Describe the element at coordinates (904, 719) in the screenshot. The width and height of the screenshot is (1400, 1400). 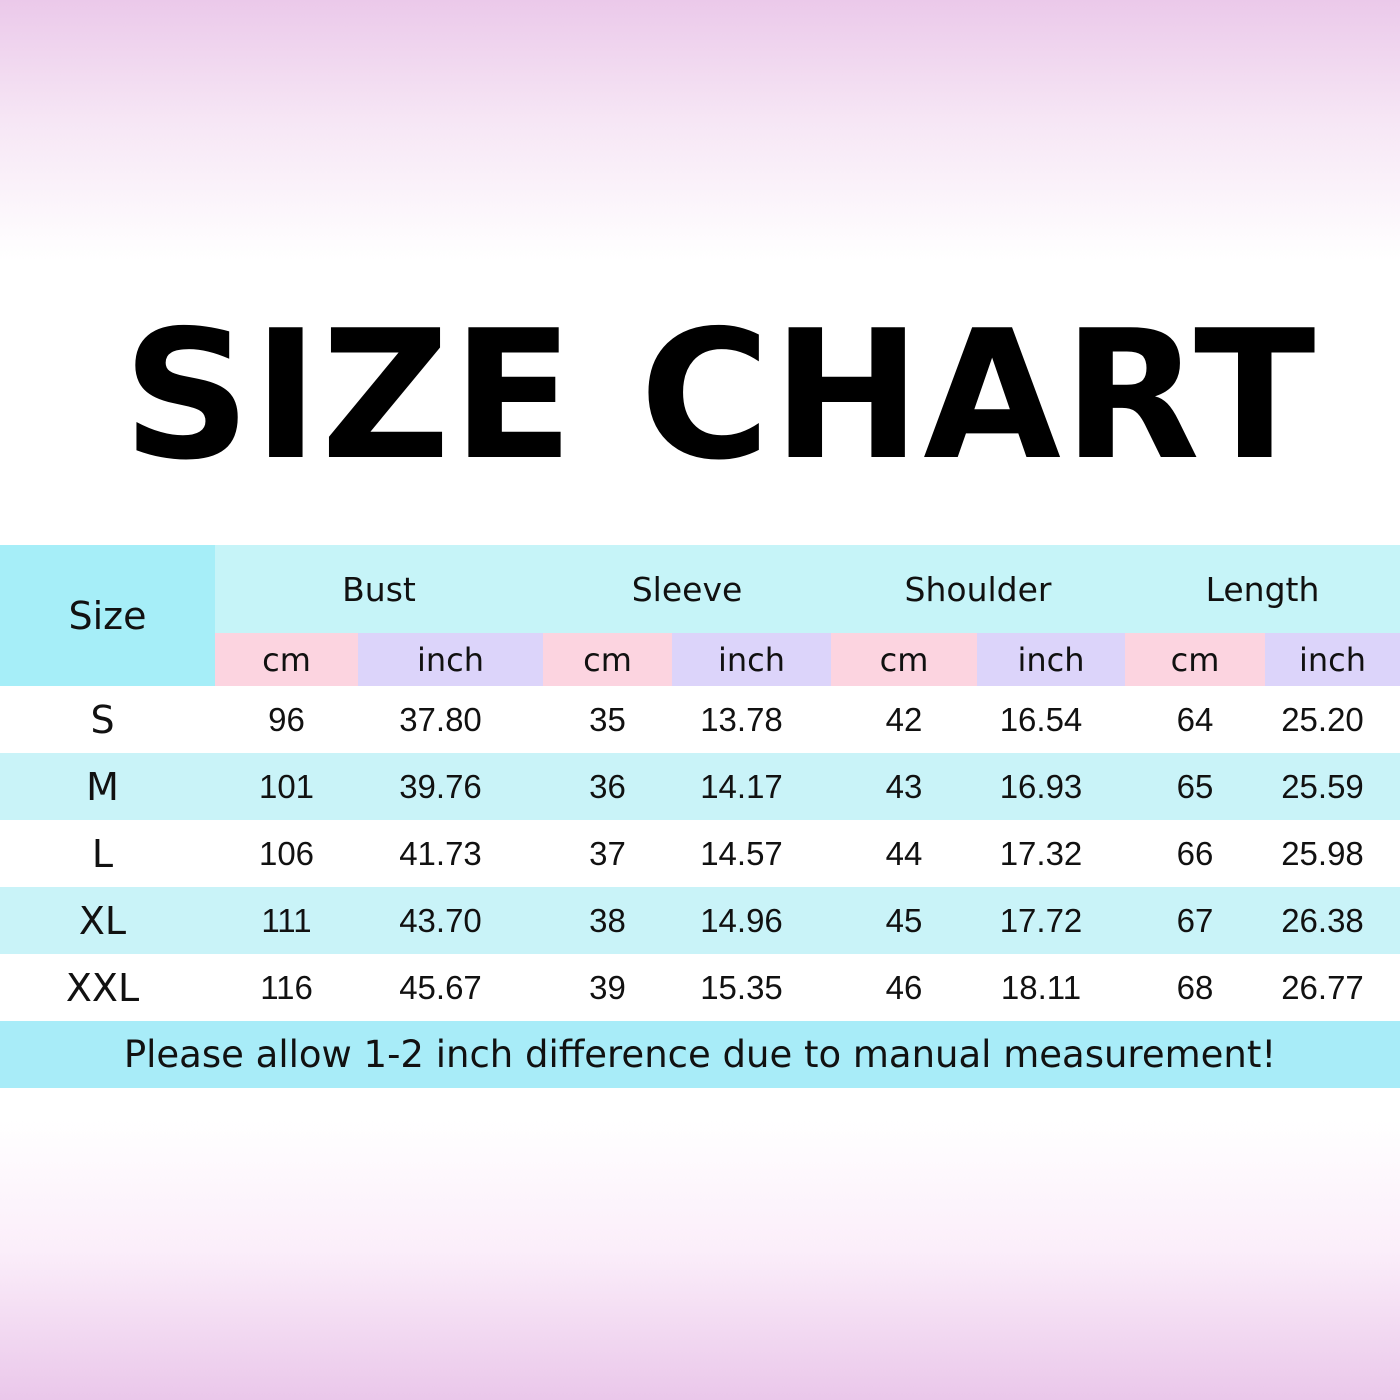
I see `table-cell: 42` at that location.